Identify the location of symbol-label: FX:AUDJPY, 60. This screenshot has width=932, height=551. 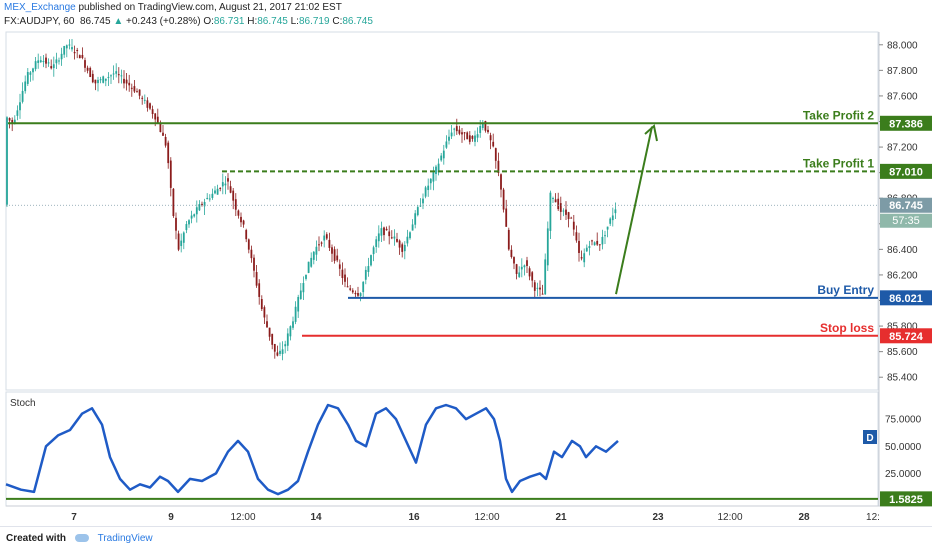
(39, 21).